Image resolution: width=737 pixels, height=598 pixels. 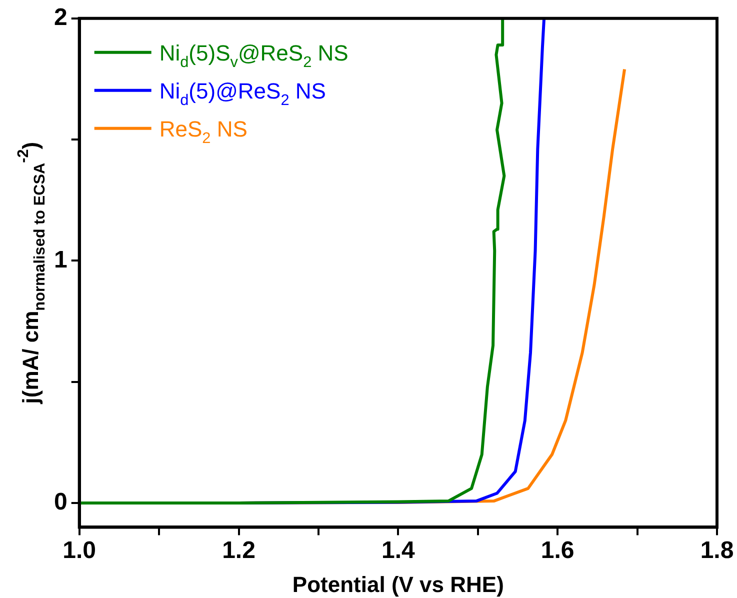 I want to click on y-tick-label: 1, so click(x=61, y=260).